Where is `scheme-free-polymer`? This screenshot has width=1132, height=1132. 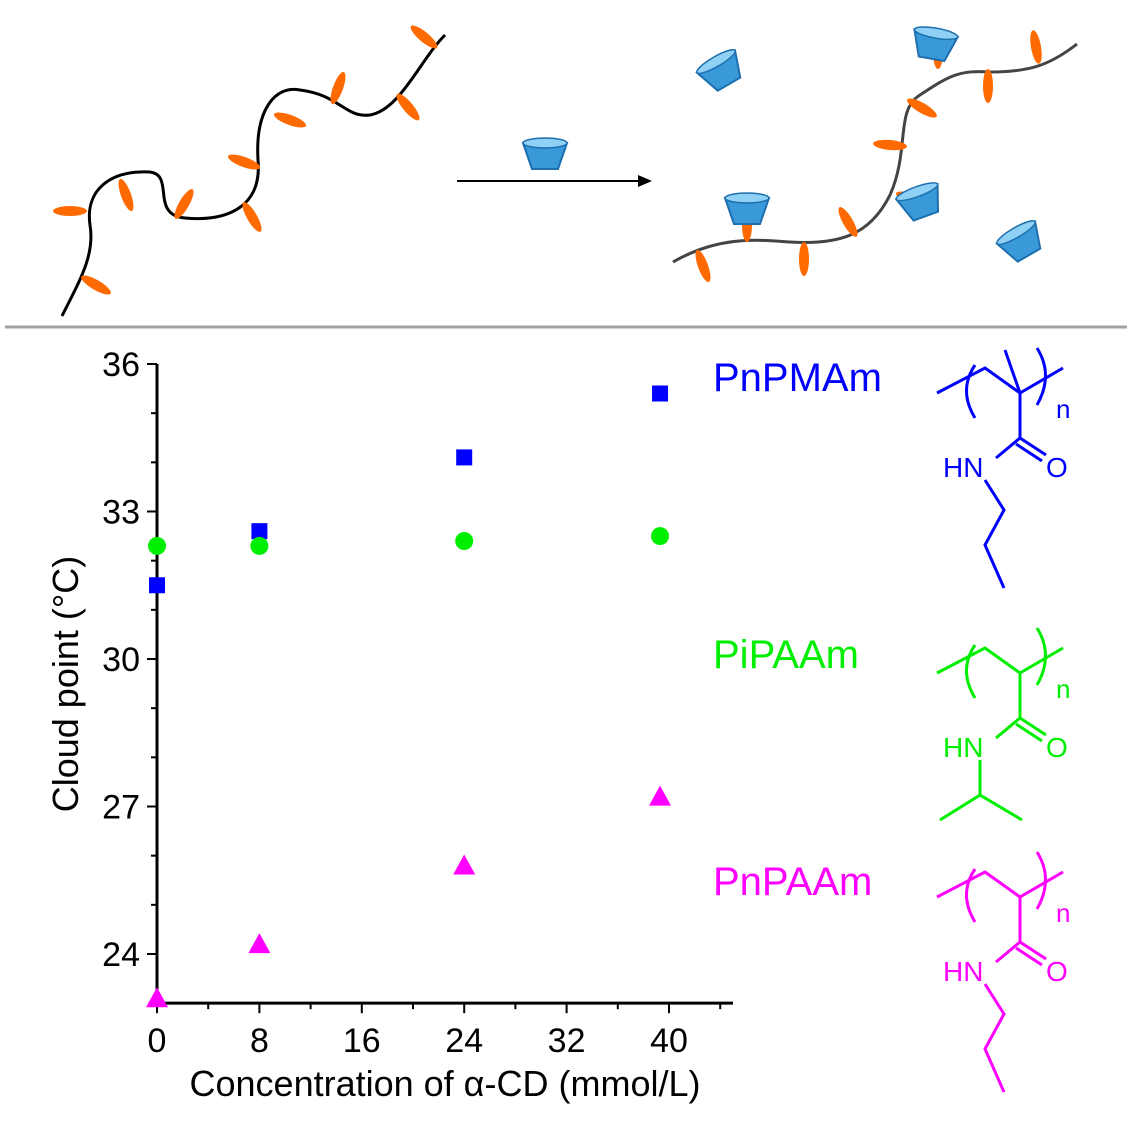
scheme-free-polymer is located at coordinates (253, 175).